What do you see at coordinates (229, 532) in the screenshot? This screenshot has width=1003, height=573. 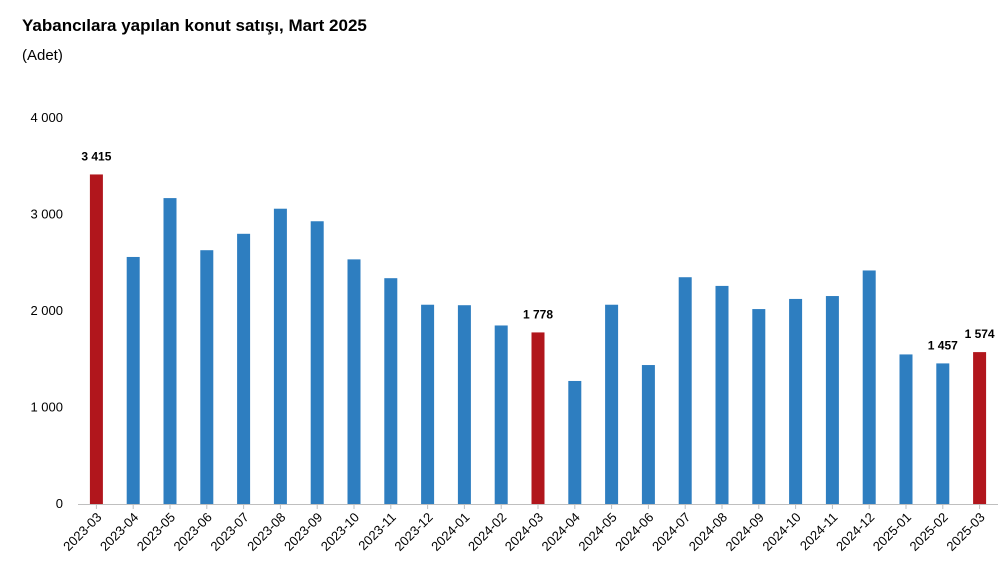 I see `x-tick-label: 2023-07` at bounding box center [229, 532].